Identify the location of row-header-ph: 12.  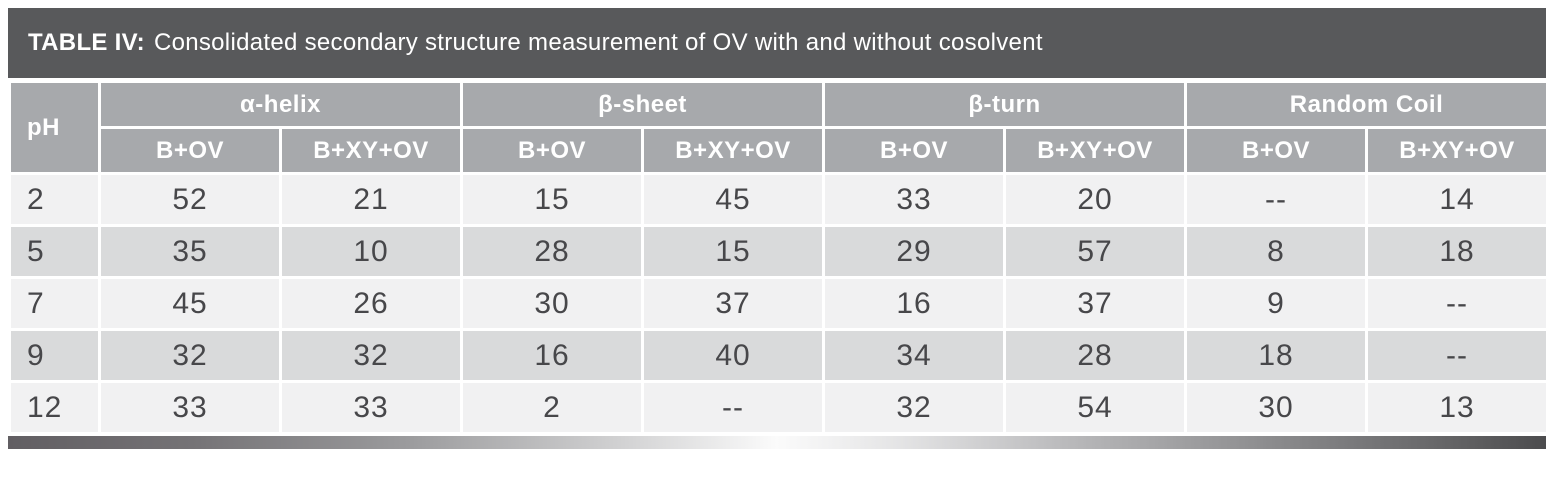
(54, 407).